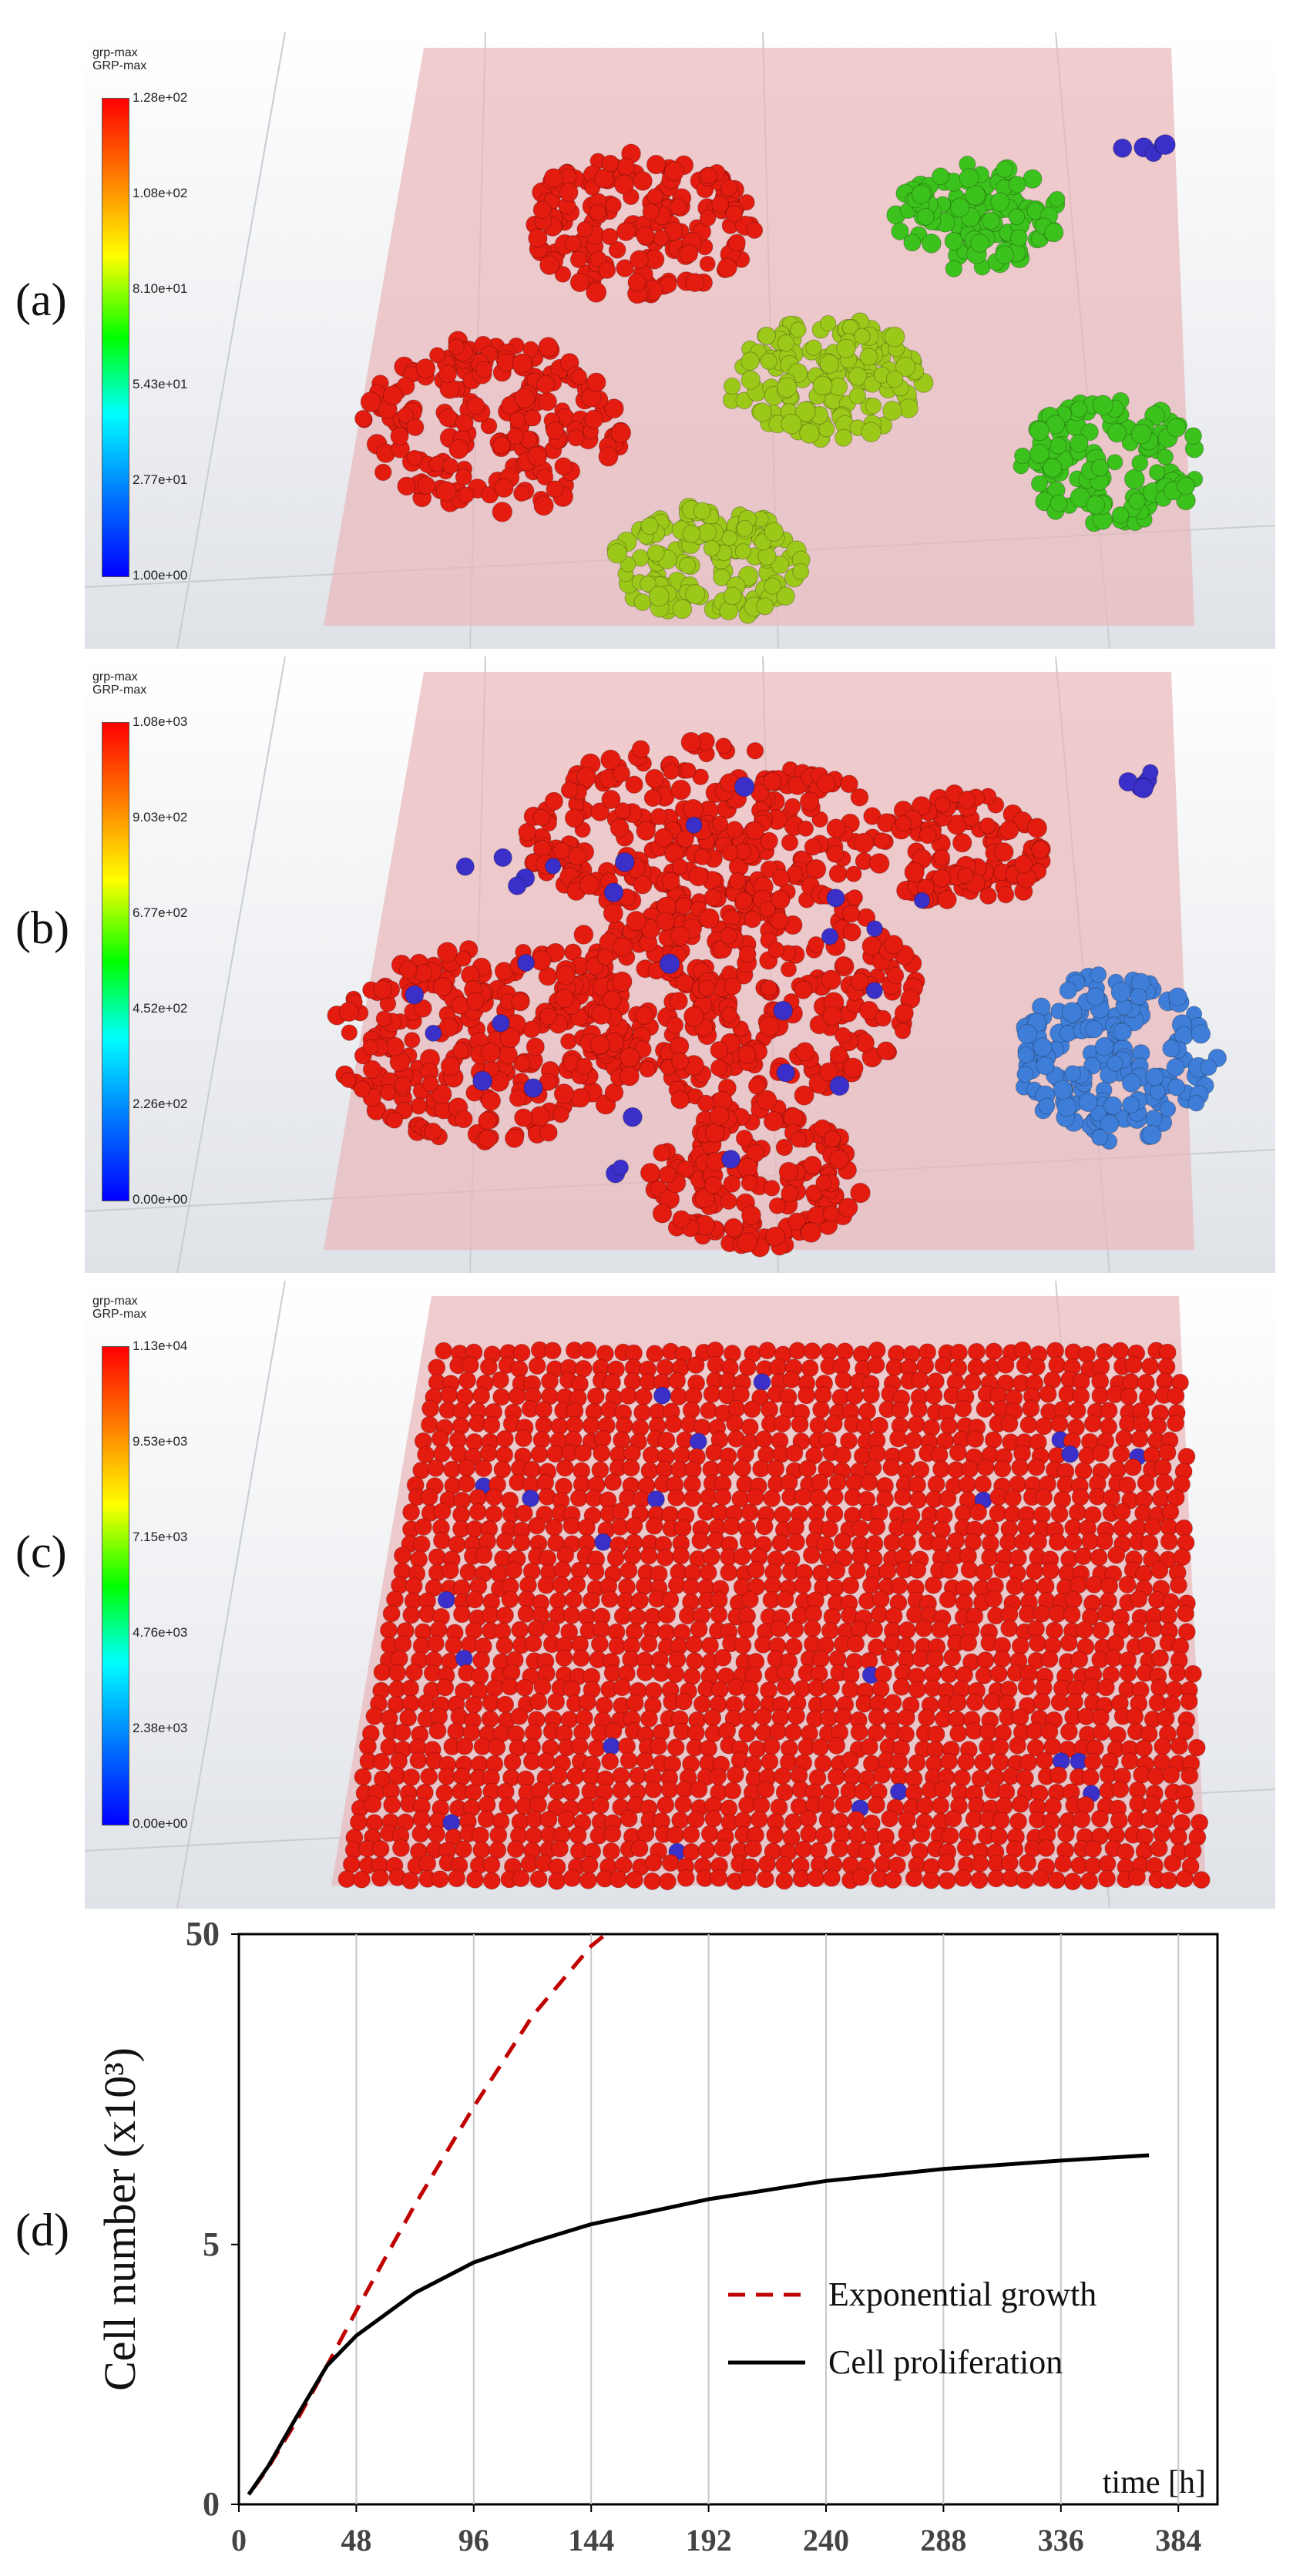  What do you see at coordinates (160, 1008) in the screenshot?
I see `colorbar-tick: 4.52e+02` at bounding box center [160, 1008].